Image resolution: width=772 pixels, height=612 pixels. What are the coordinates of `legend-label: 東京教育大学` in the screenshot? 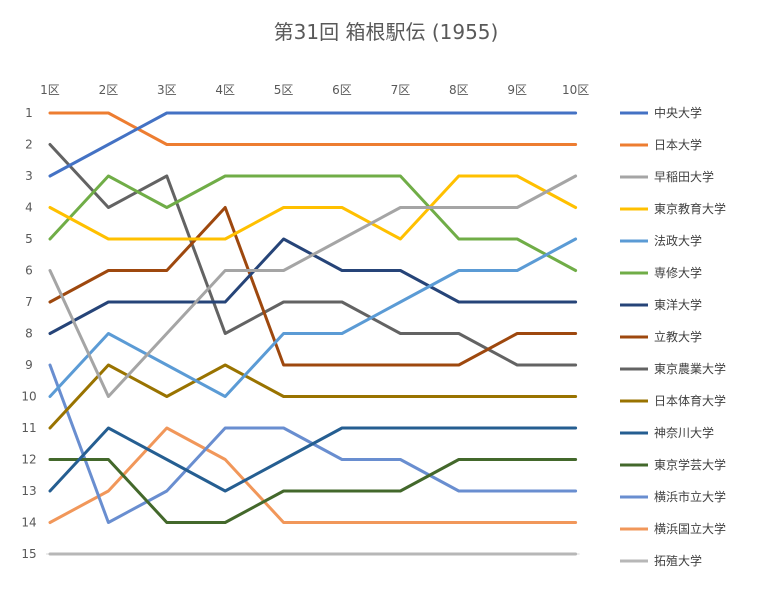 It's located at (690, 208).